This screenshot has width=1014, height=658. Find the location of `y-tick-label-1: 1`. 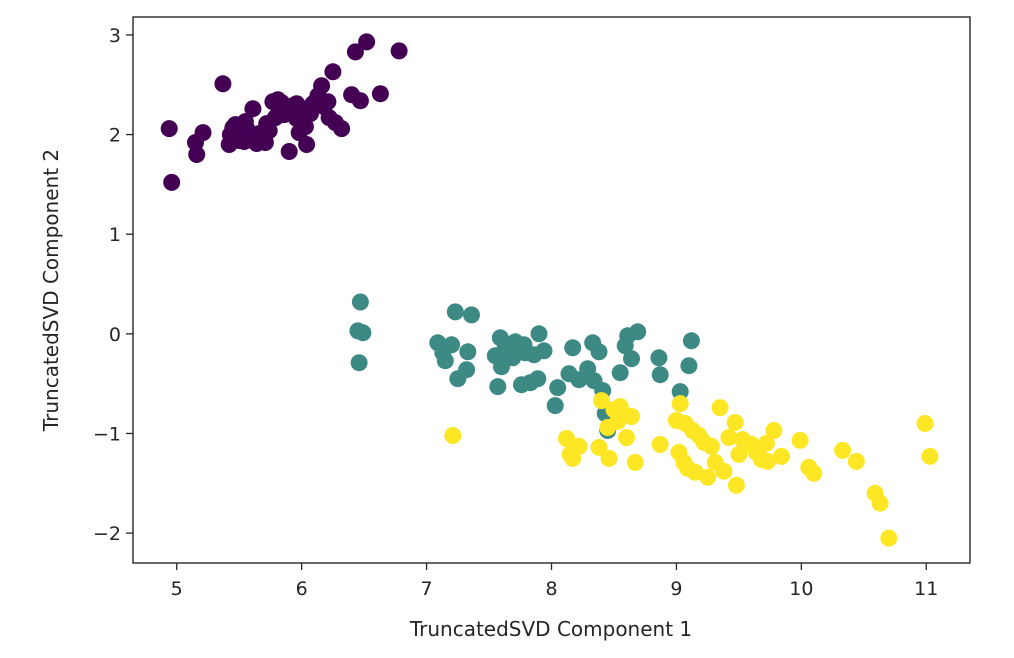

y-tick-label-1: 1 is located at coordinates (115, 235).